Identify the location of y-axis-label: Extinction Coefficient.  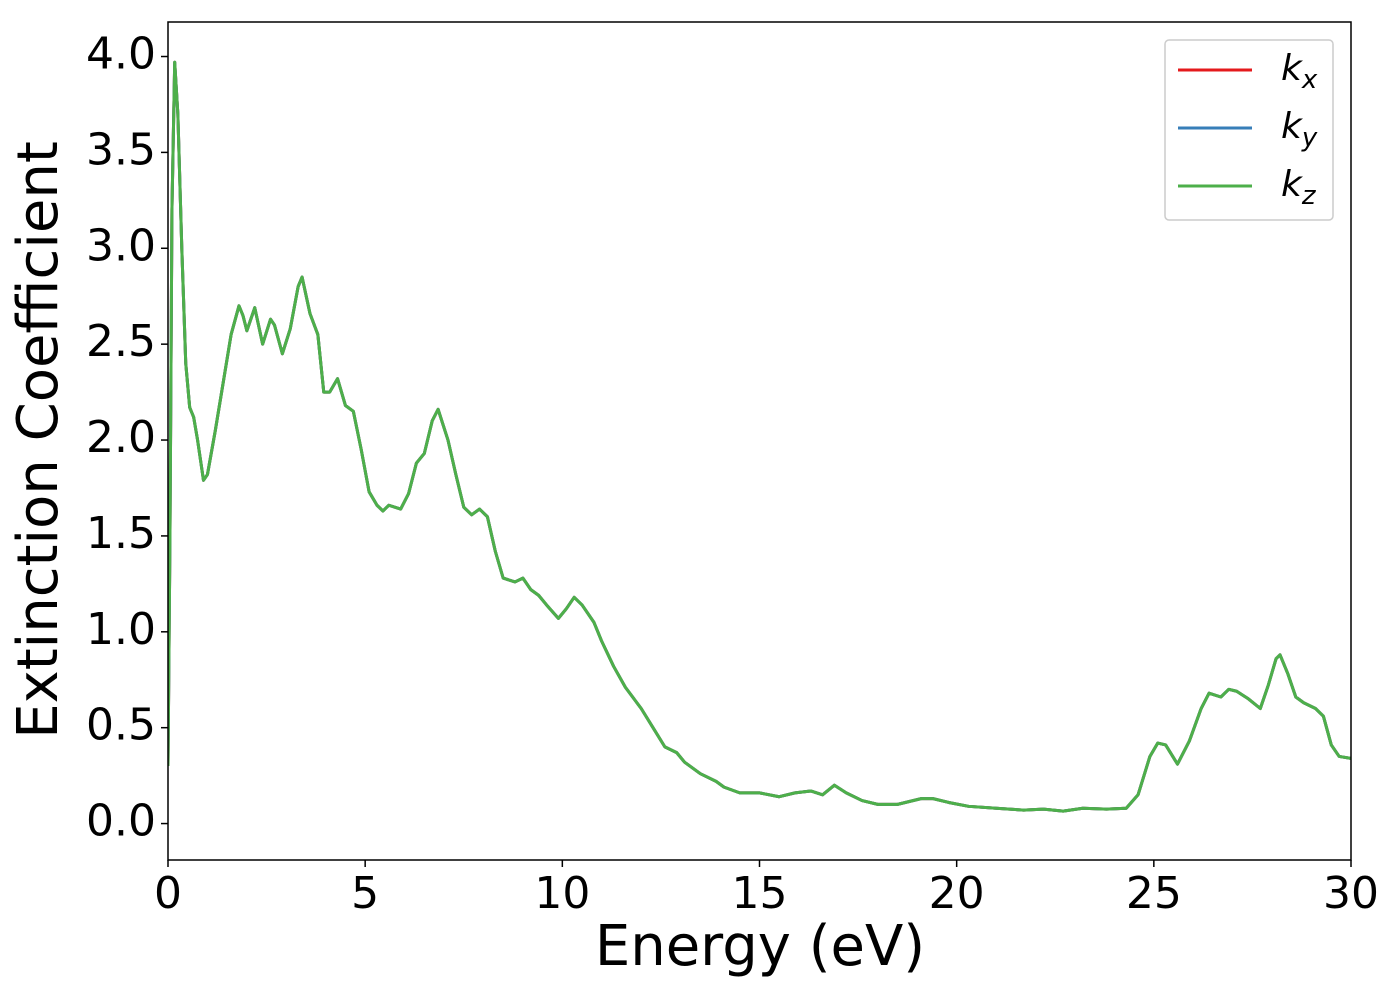
(38, 440).